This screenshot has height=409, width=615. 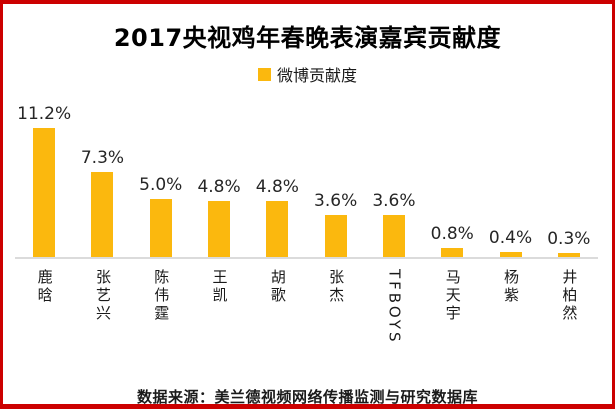 I want to click on bar-column: 7.3%, so click(x=102, y=180).